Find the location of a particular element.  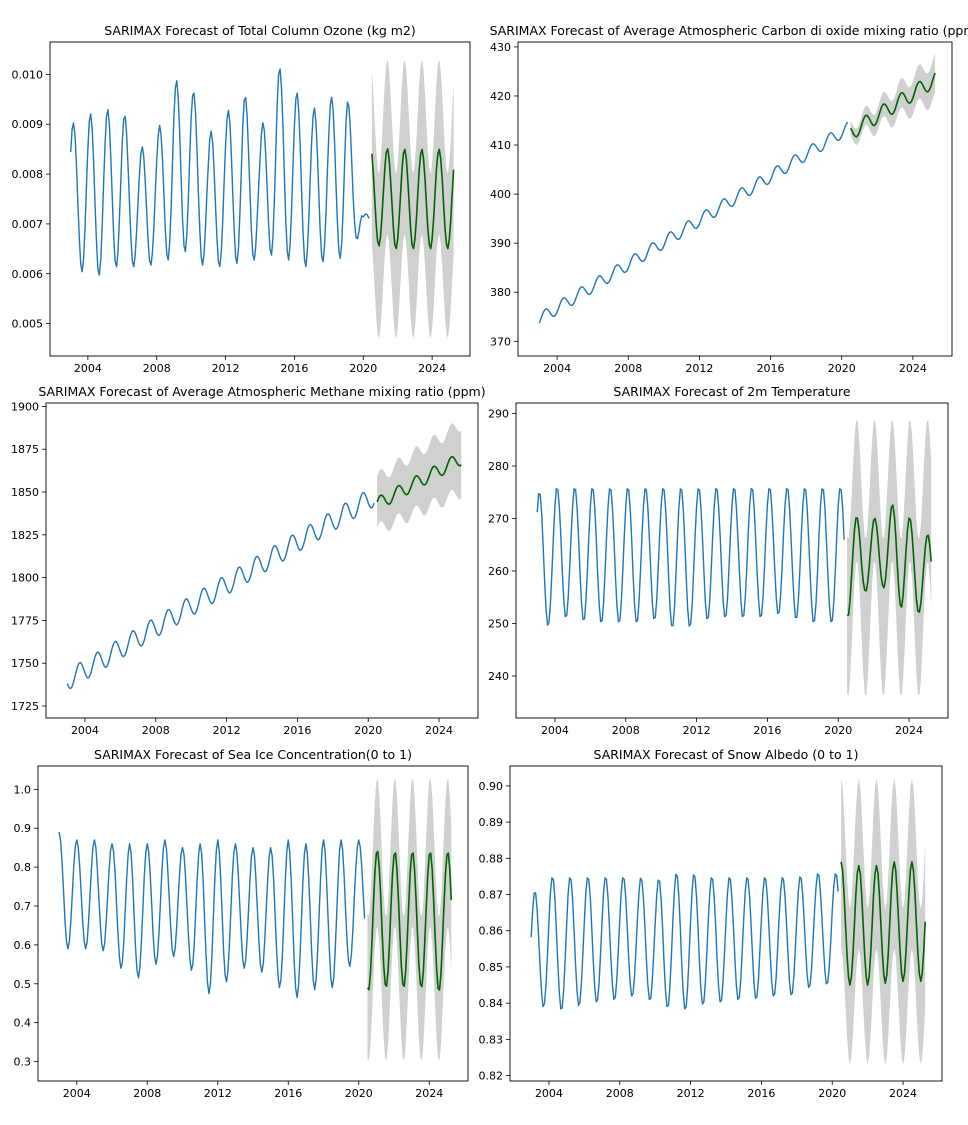

y-tick-label: 0.84 is located at coordinates (491, 1003).